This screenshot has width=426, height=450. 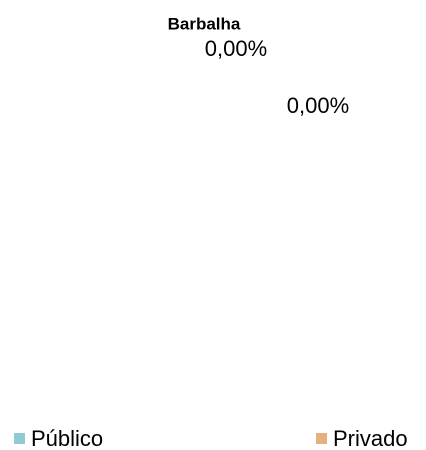 What do you see at coordinates (370, 438) in the screenshot?
I see `legend-label: Privado` at bounding box center [370, 438].